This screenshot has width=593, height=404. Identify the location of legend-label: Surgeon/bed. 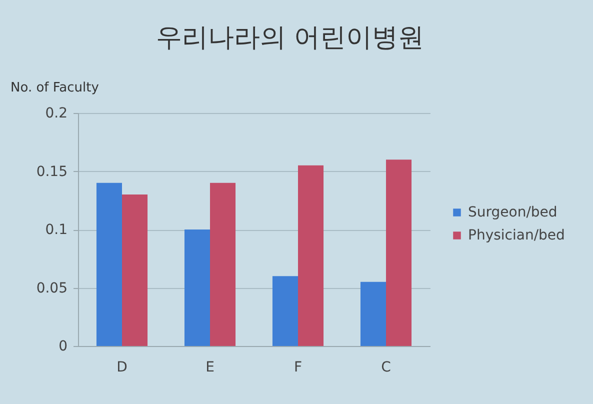
(513, 212).